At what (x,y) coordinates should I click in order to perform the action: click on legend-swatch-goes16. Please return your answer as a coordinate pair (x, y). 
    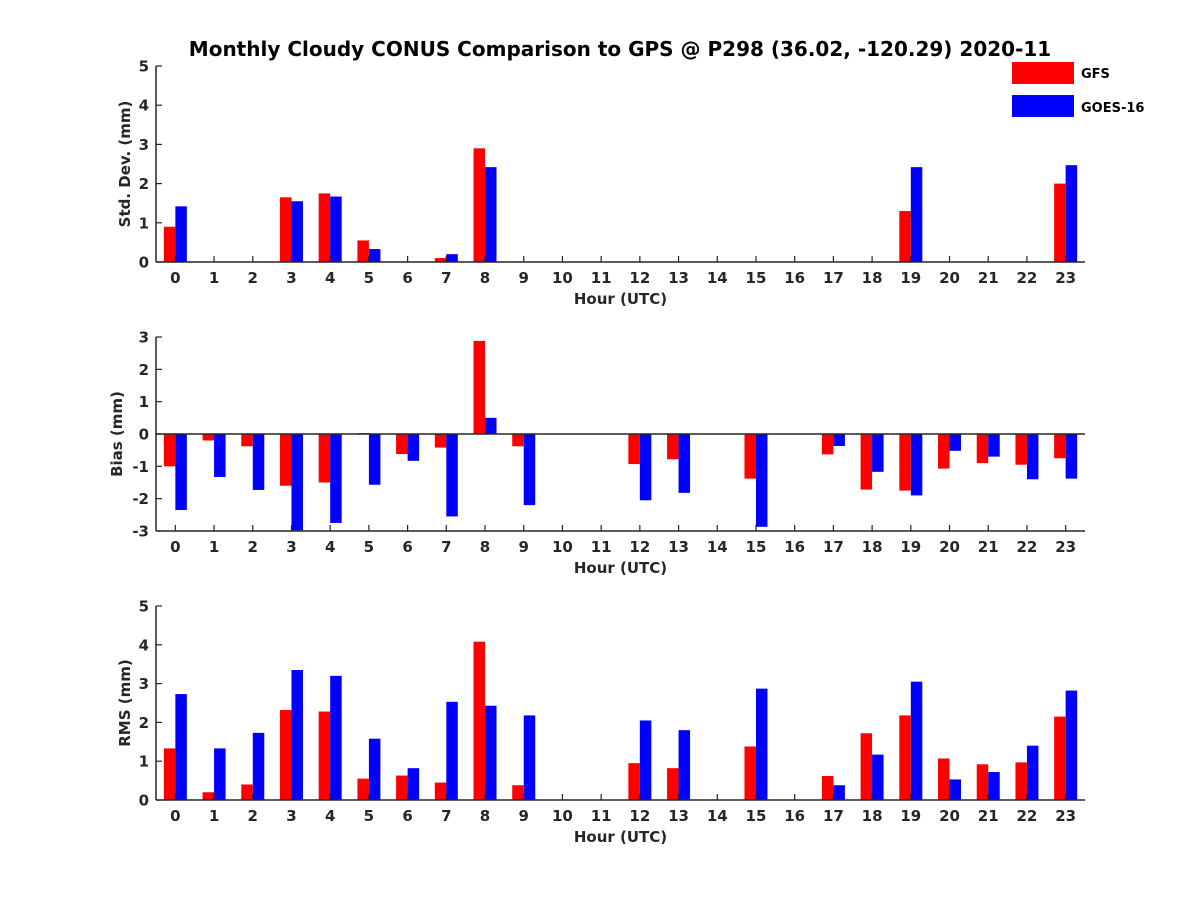
    Looking at the image, I should click on (1043, 106).